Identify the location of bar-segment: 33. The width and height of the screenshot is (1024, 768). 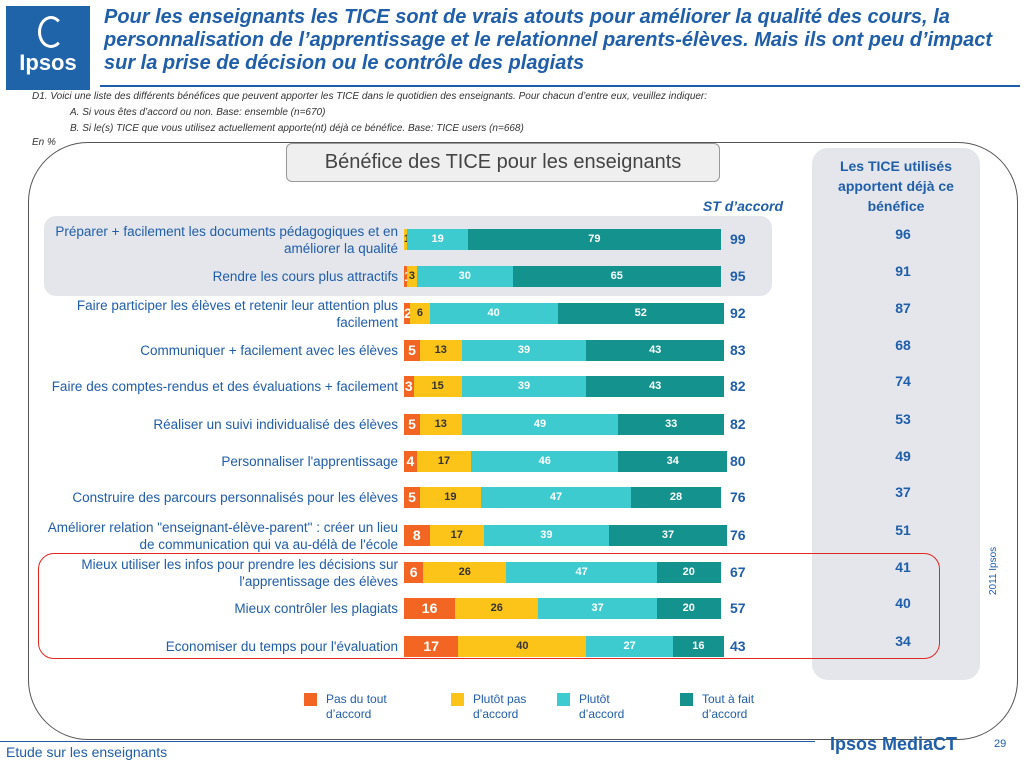
(671, 424).